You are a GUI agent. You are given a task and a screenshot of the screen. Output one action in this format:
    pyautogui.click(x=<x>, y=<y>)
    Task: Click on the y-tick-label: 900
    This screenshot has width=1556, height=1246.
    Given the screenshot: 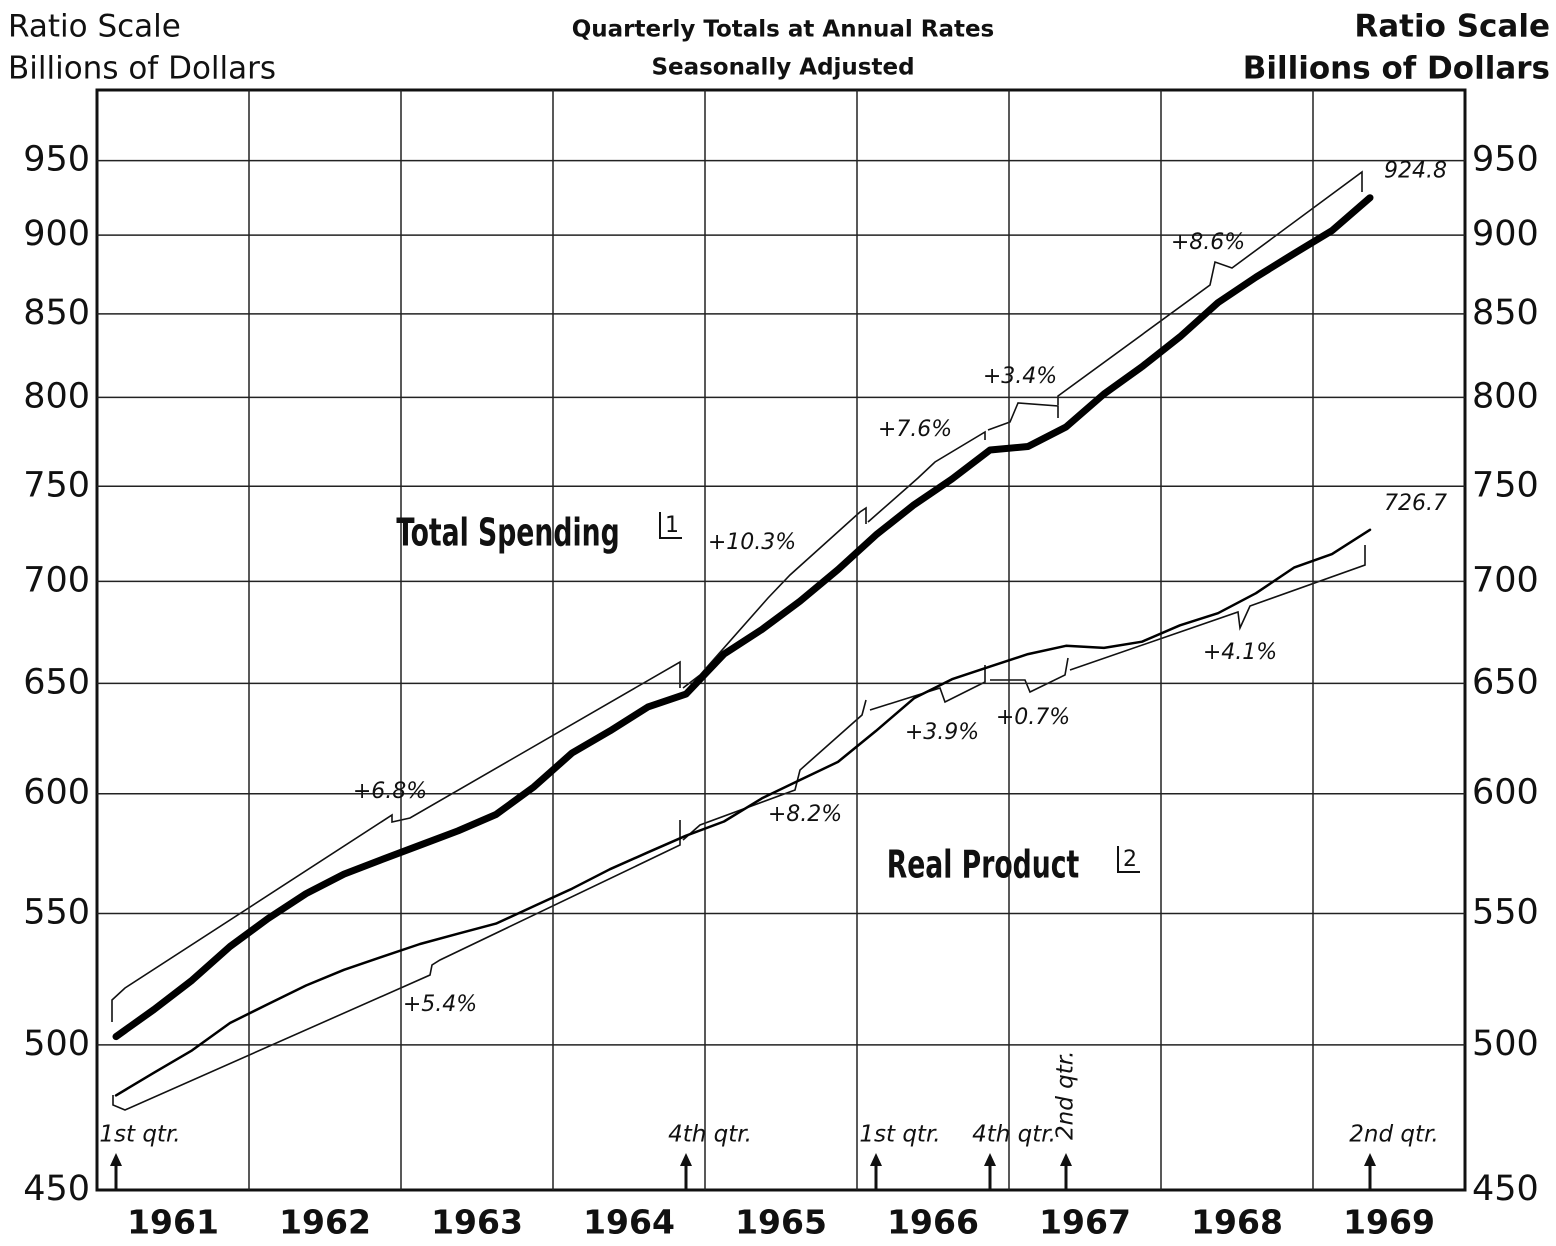 What is the action you would take?
    pyautogui.click(x=56, y=234)
    